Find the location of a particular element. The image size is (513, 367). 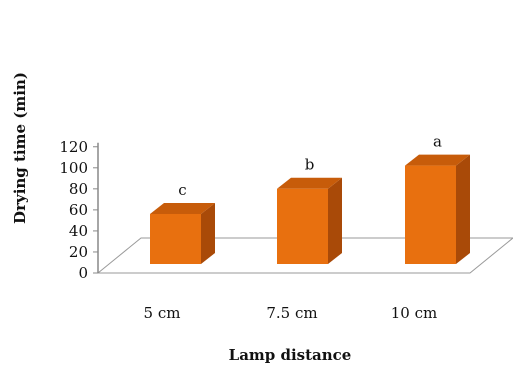

x-tick-label: 5 cm is located at coordinates (162, 313).